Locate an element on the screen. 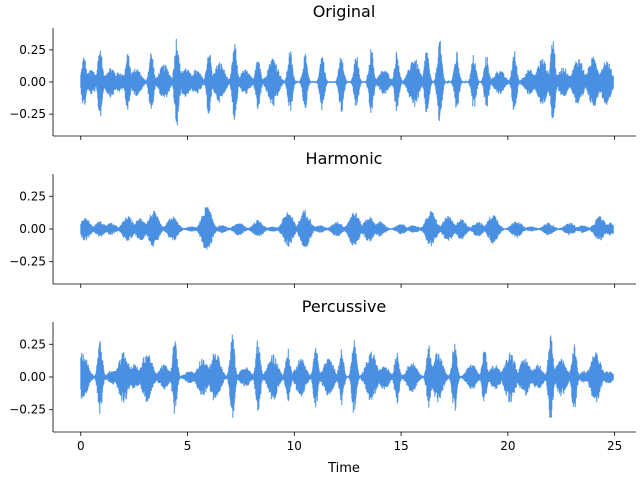 This screenshot has width=640, height=480. waveform-harmonic is located at coordinates (347, 228).